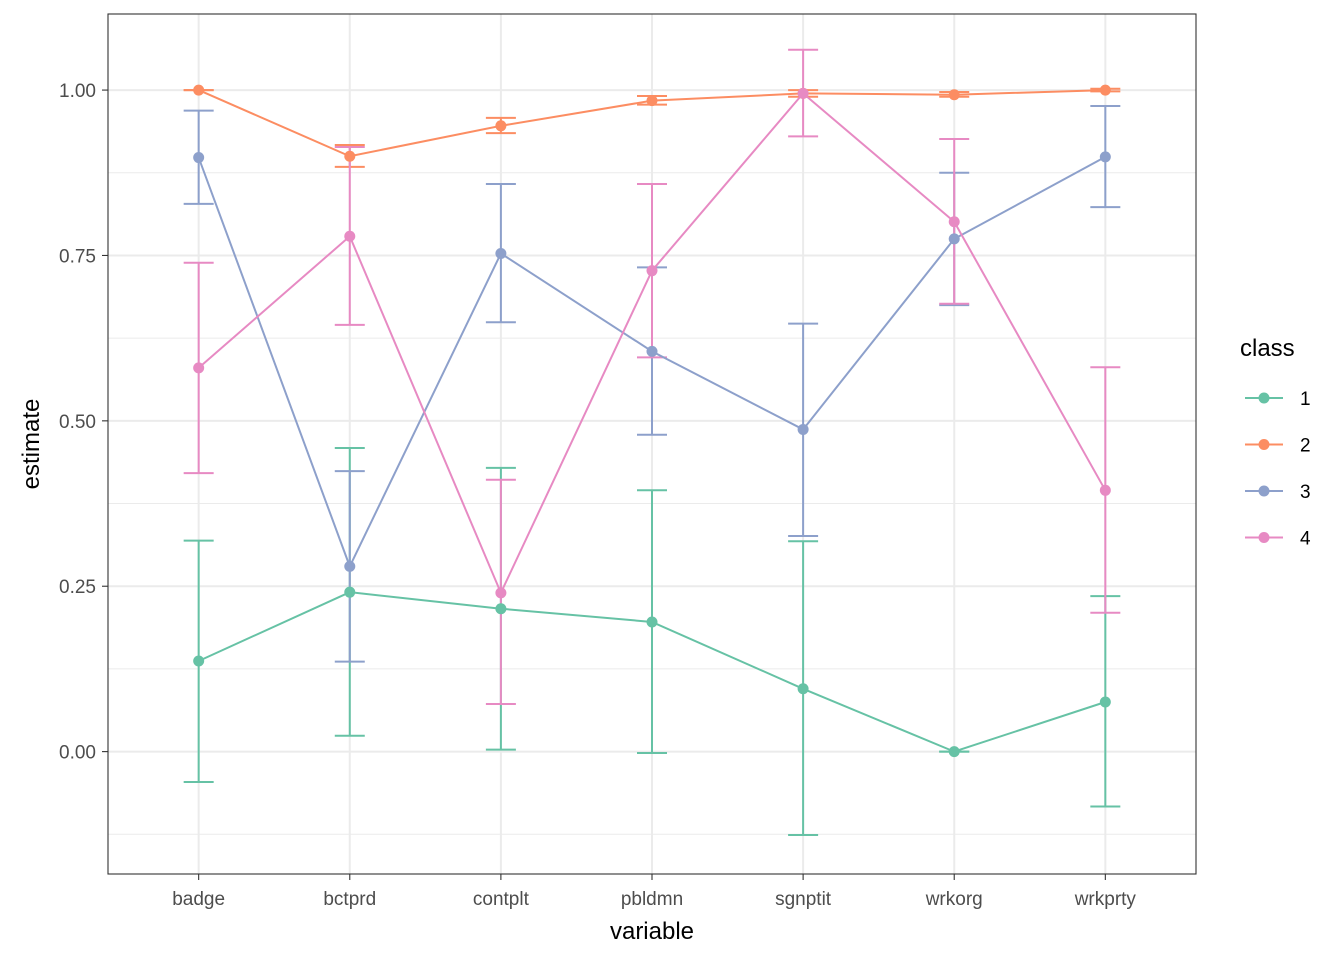  I want to click on y-tick-label: 0.75, so click(77, 256).